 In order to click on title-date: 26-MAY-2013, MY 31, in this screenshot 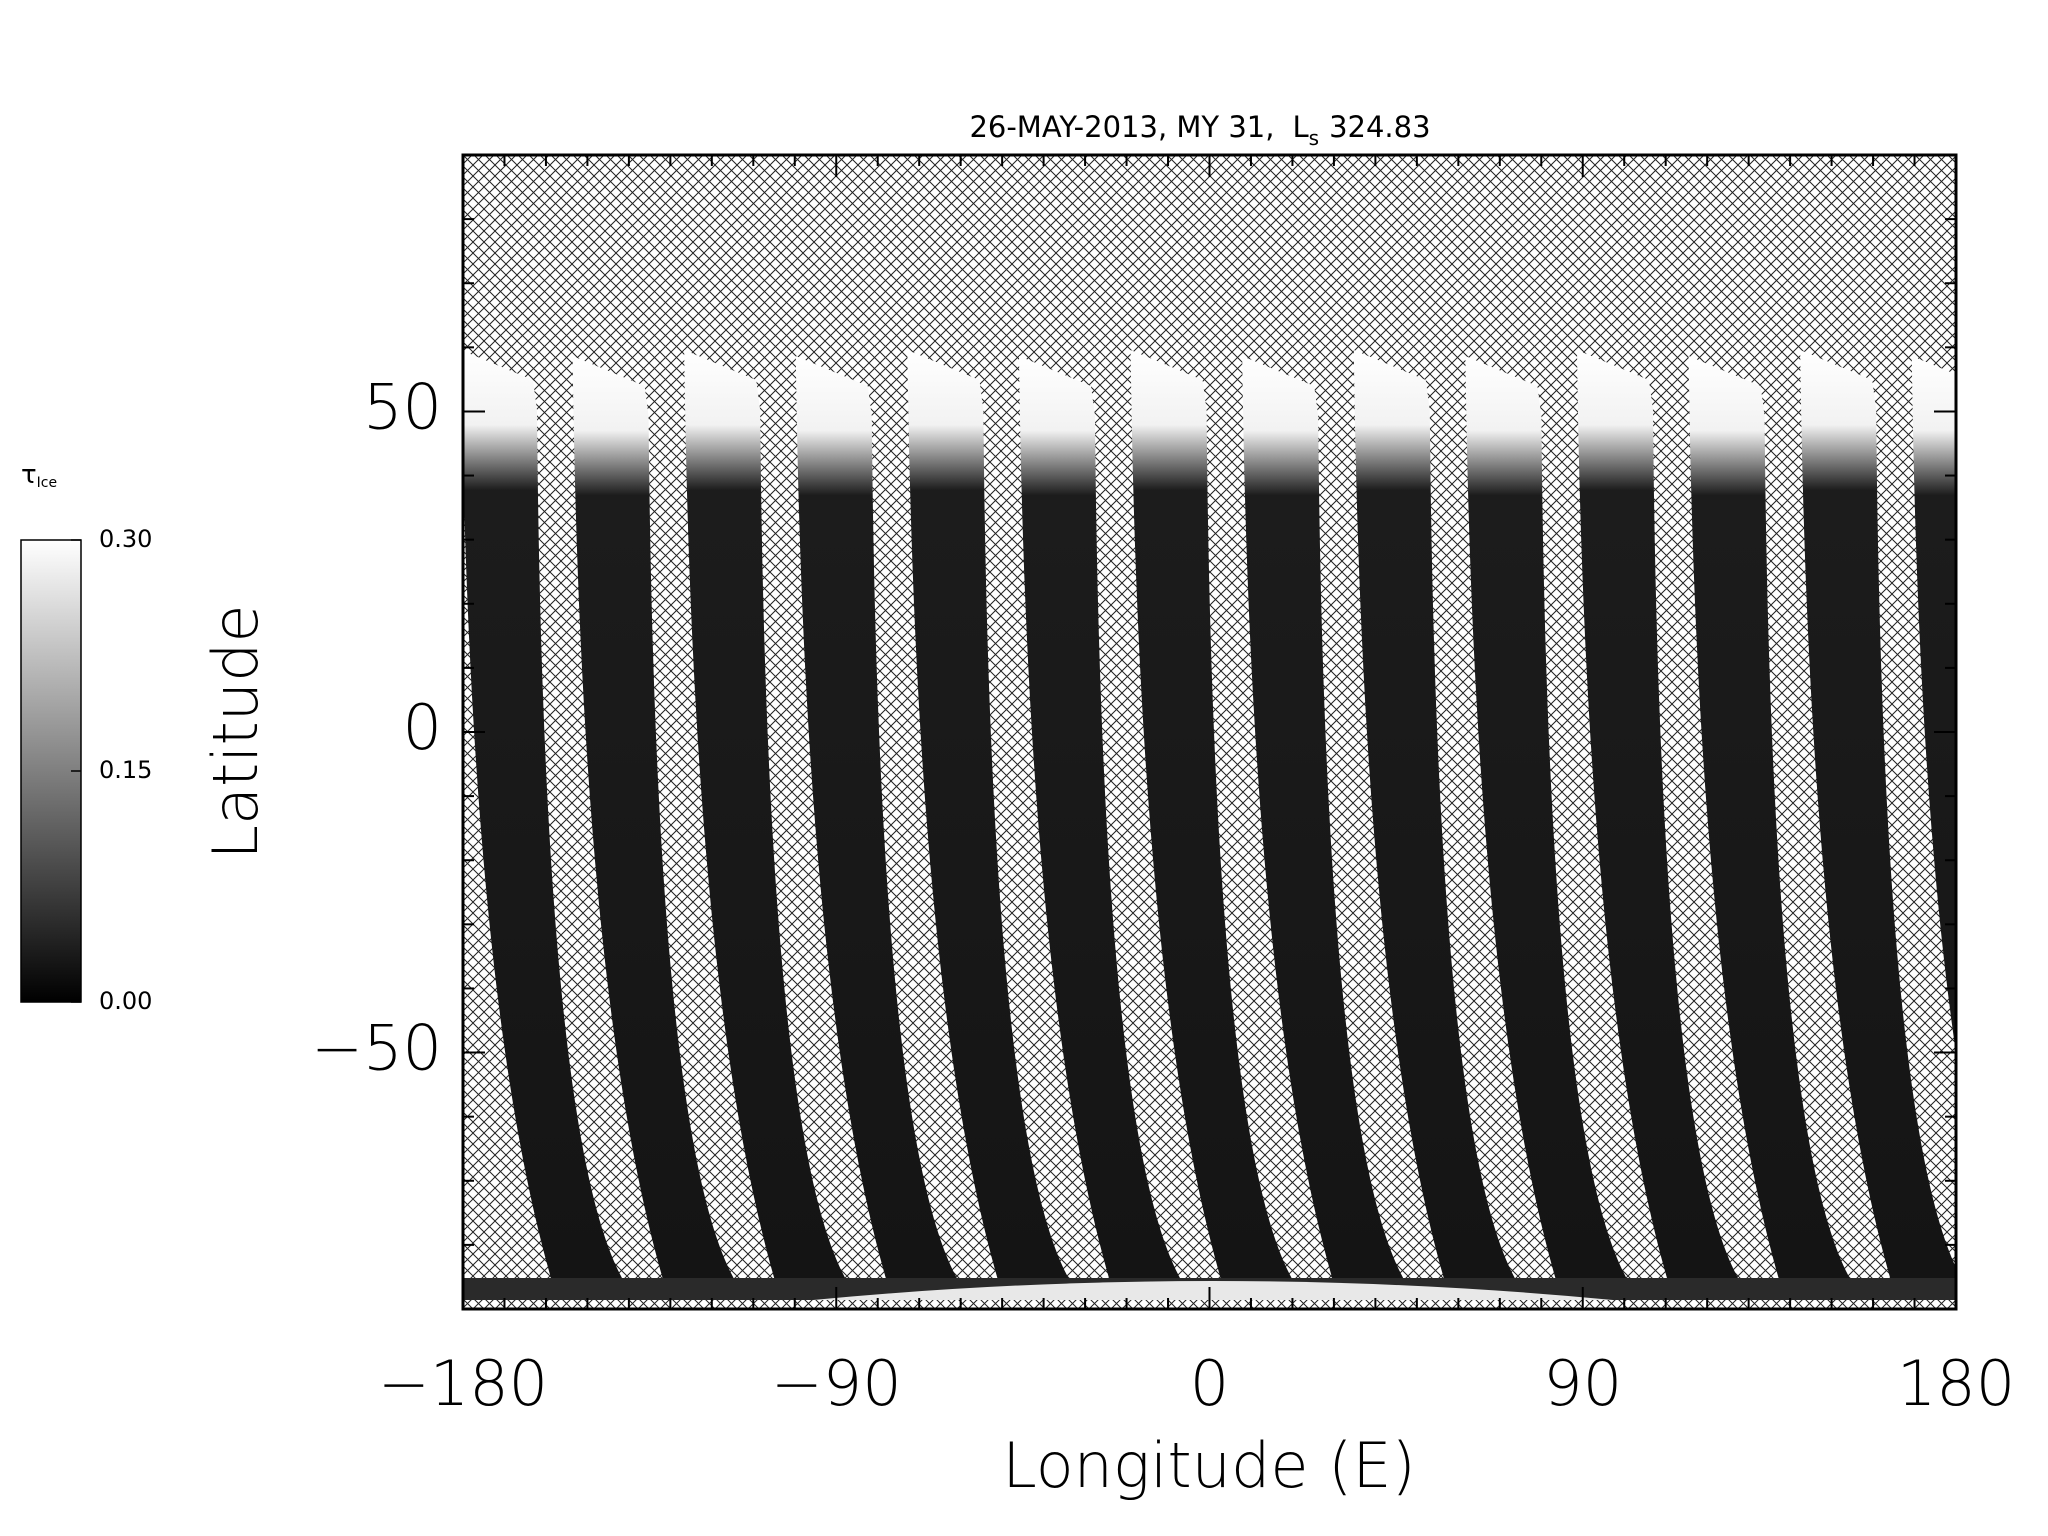, I will do `click(1121, 127)`.